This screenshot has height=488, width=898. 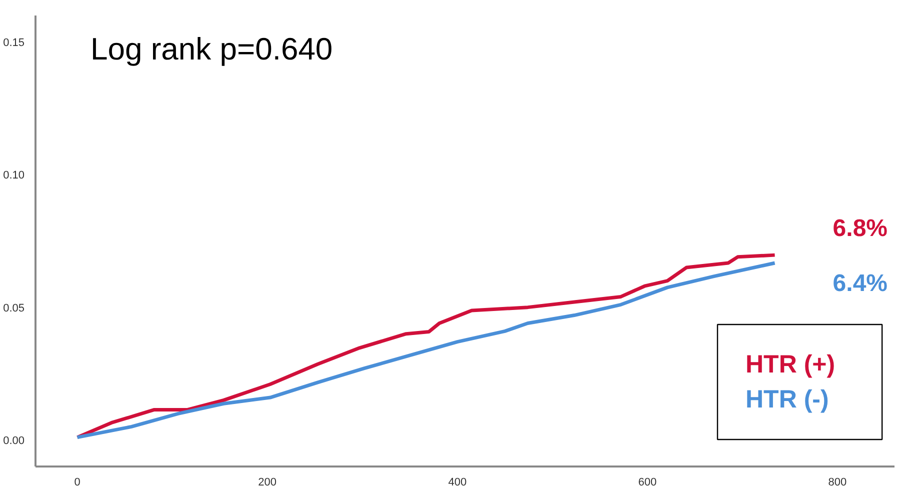 What do you see at coordinates (77, 482) in the screenshot?
I see `x-tick-label: 0` at bounding box center [77, 482].